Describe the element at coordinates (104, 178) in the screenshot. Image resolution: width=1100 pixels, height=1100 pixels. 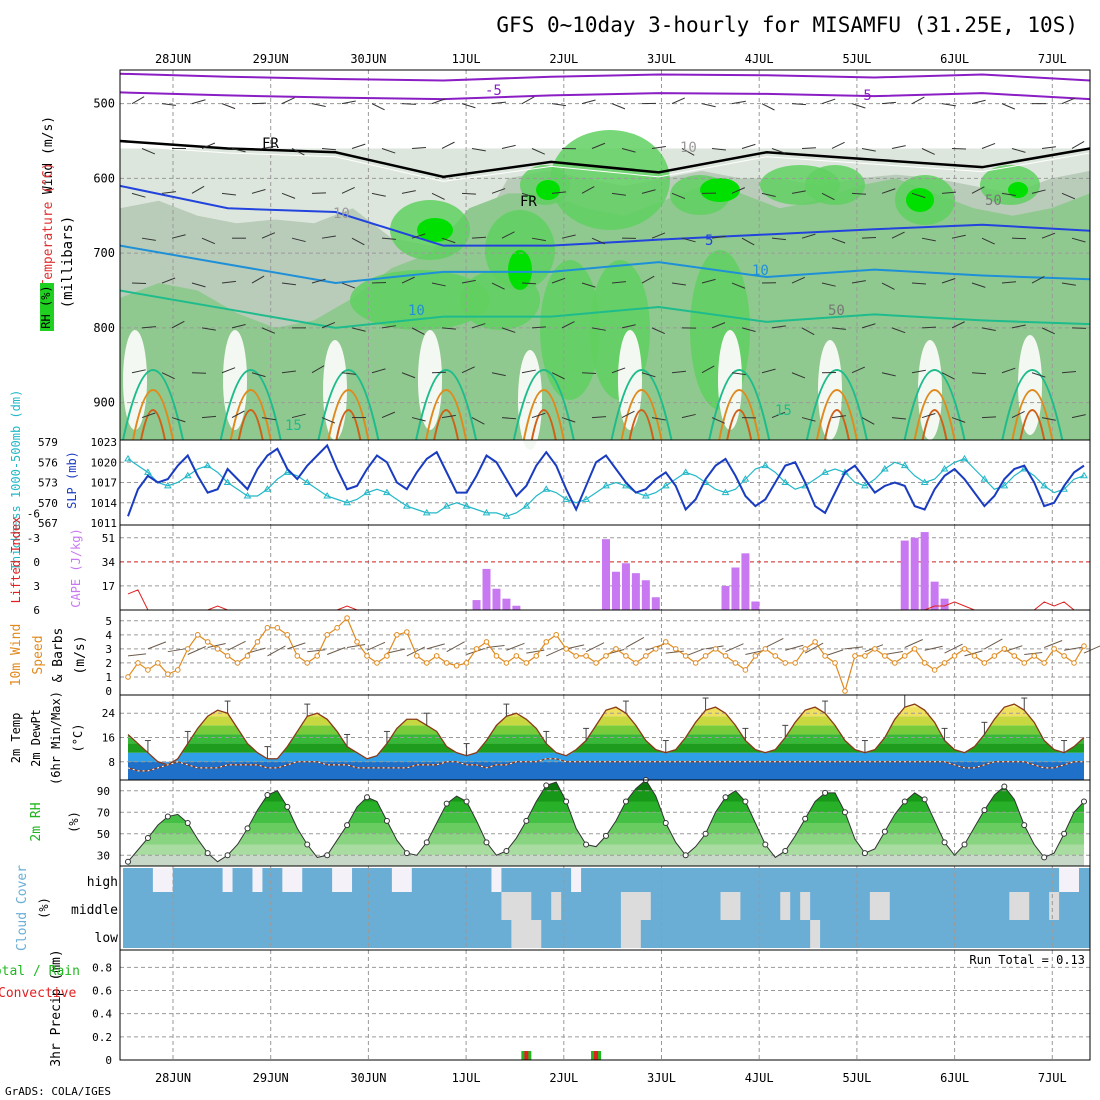
I see `pressure-tick: 600` at that location.